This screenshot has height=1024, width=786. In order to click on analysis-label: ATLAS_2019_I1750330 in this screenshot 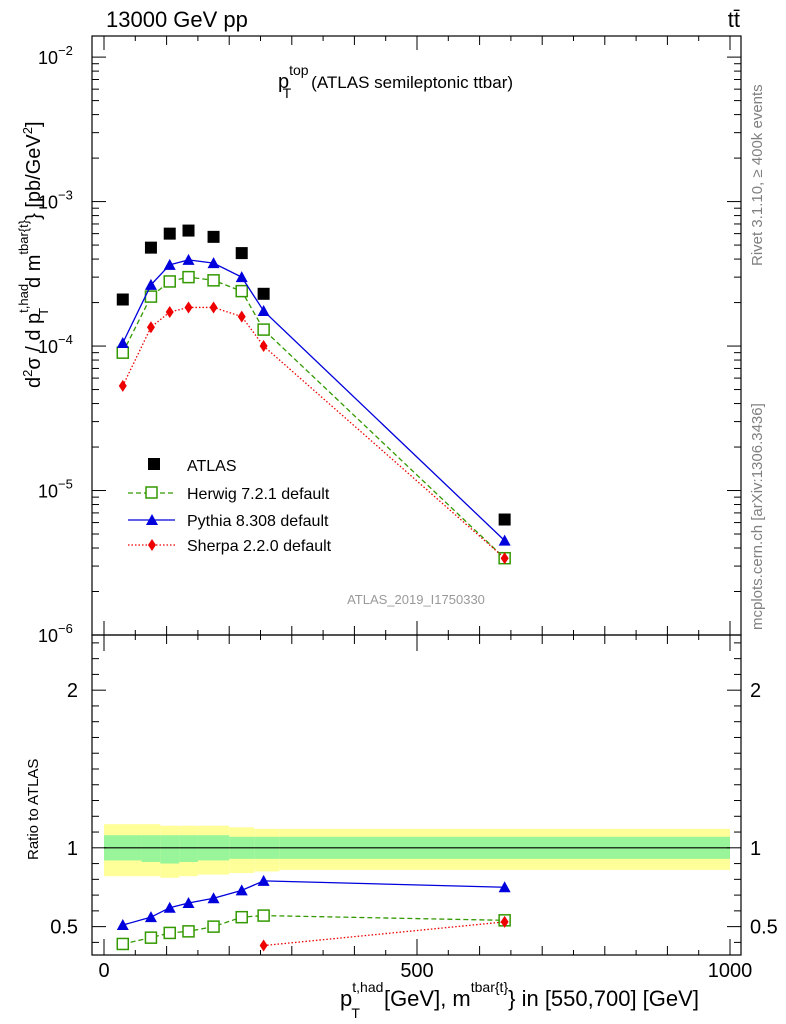, I will do `click(416, 599)`.